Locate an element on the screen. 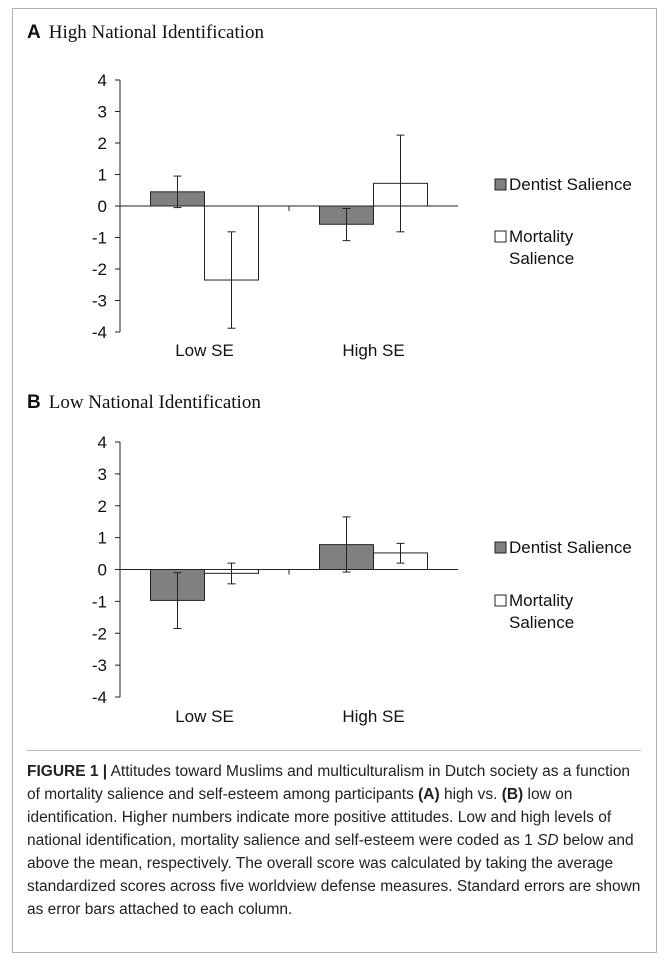  panel-b-y-tick-label: -1 is located at coordinates (99, 601).